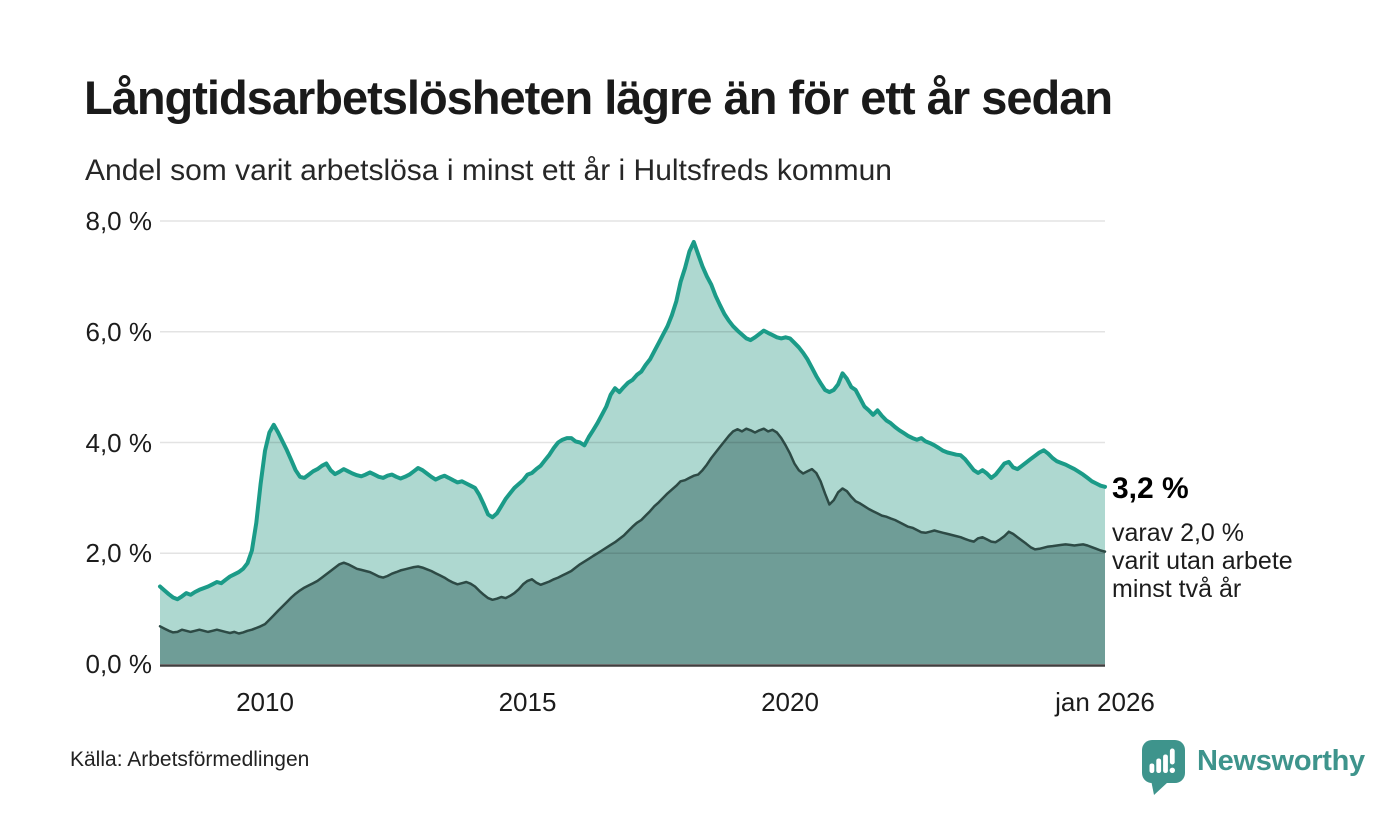 This screenshot has width=1400, height=840. I want to click on endpoint-value-label: 3,2 %, so click(1150, 488).